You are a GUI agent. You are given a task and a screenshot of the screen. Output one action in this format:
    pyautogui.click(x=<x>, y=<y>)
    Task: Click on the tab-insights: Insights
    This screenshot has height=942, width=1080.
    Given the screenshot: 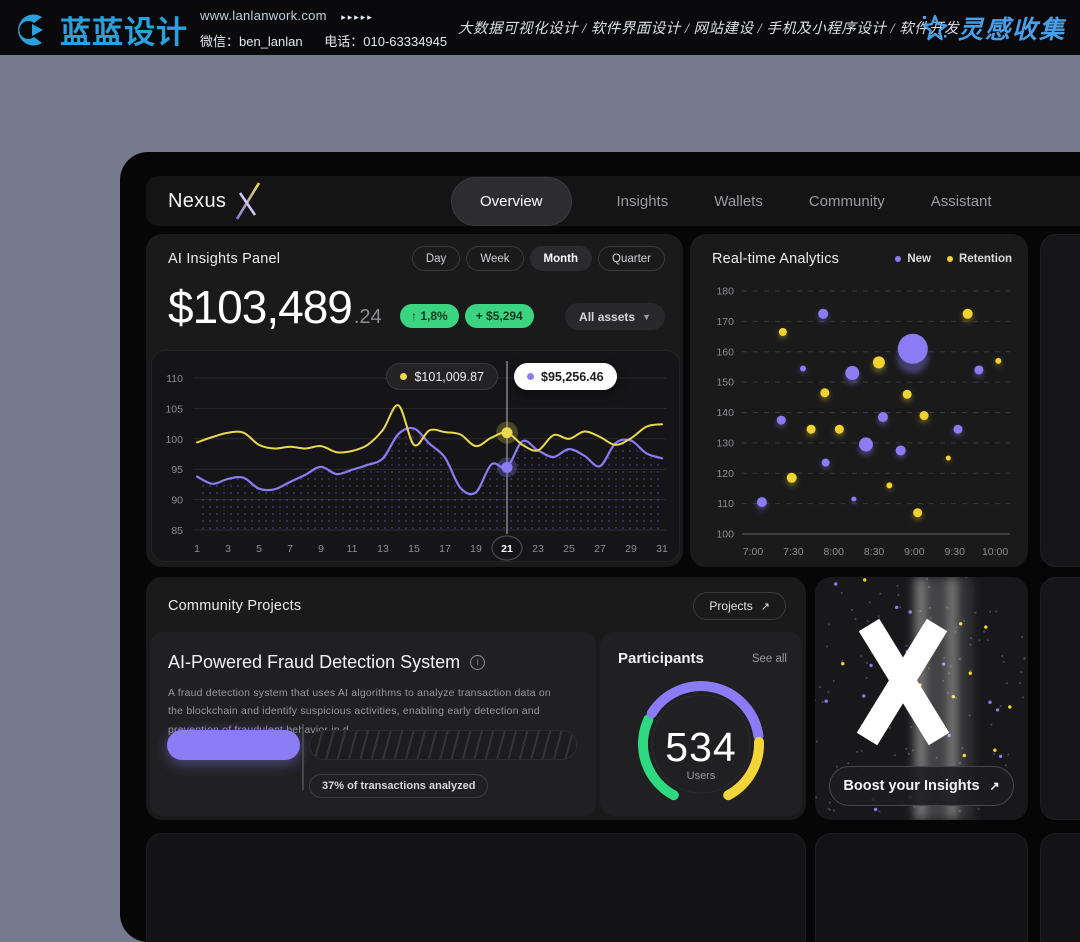 What is the action you would take?
    pyautogui.click(x=642, y=201)
    